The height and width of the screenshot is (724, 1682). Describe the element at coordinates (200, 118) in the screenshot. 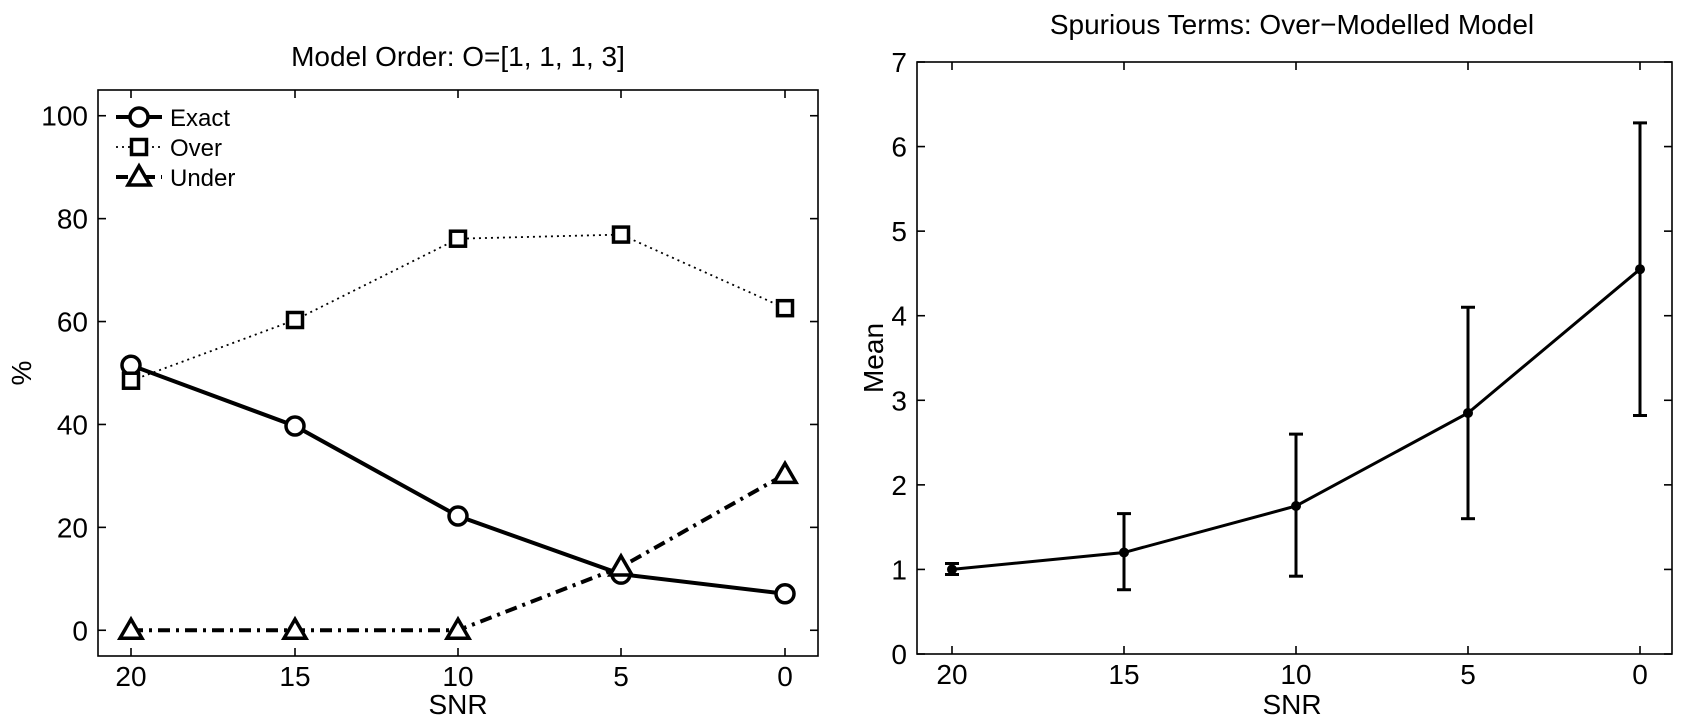

I see `legend-label: Exact` at that location.